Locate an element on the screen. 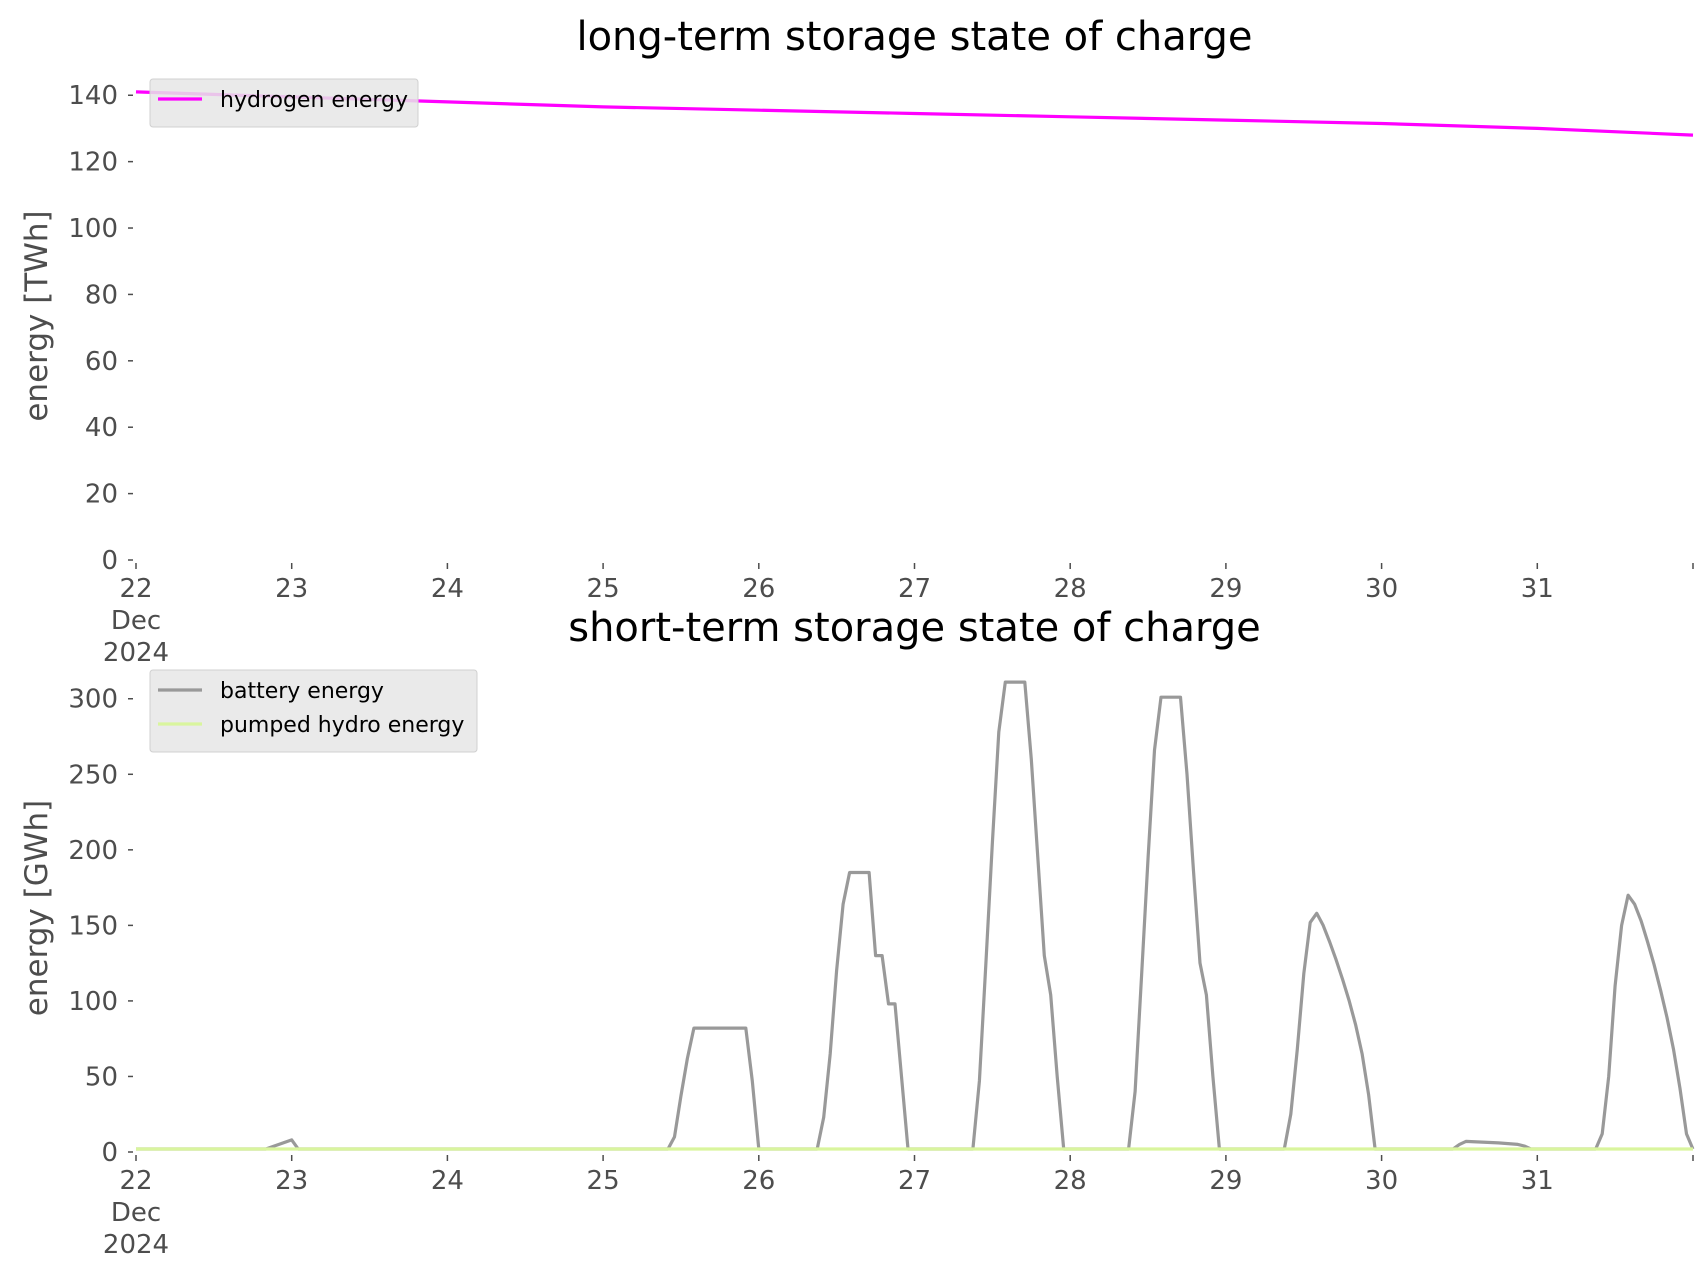  y-tick-label: 250 is located at coordinates (93, 775).